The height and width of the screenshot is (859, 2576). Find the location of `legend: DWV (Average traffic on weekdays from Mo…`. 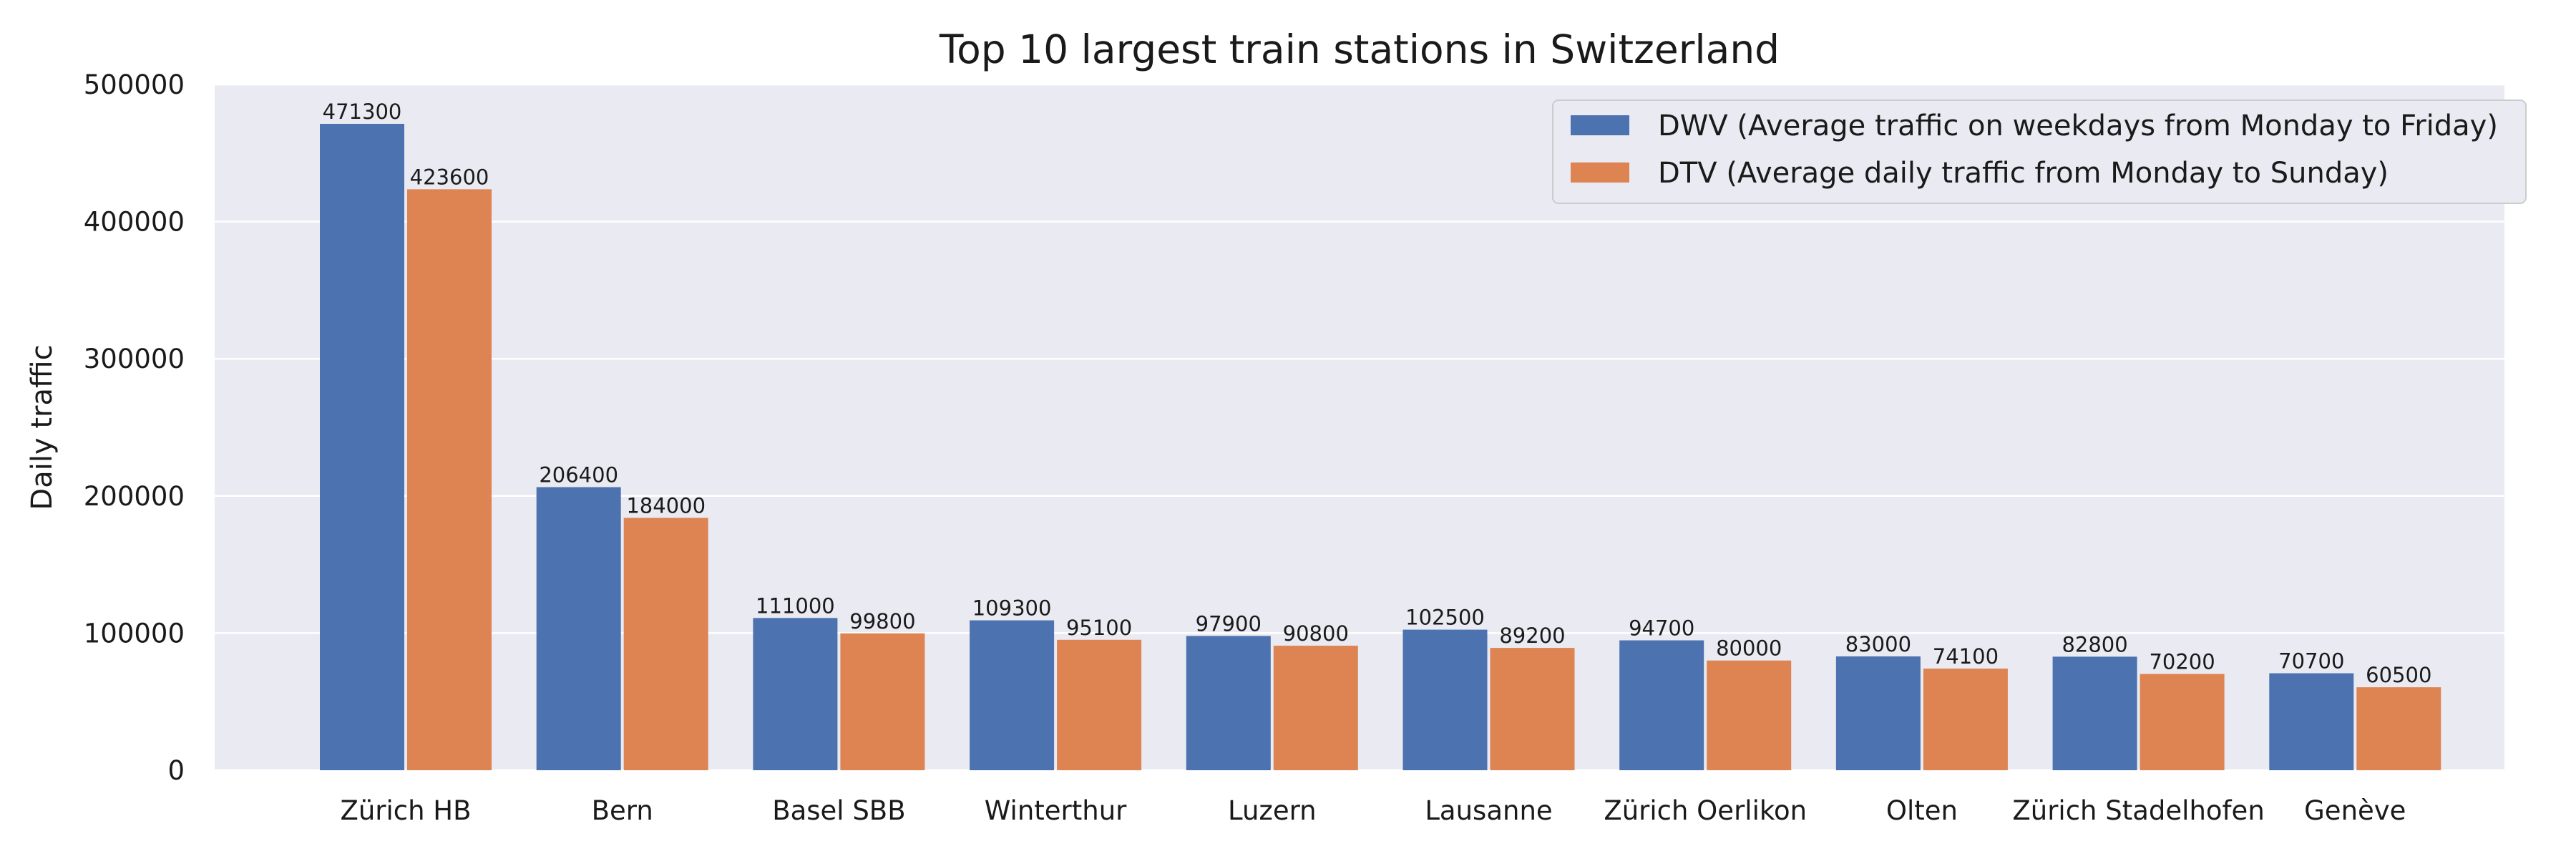

legend: DWV (Average traffic on weekdays from Mo… is located at coordinates (2039, 152).